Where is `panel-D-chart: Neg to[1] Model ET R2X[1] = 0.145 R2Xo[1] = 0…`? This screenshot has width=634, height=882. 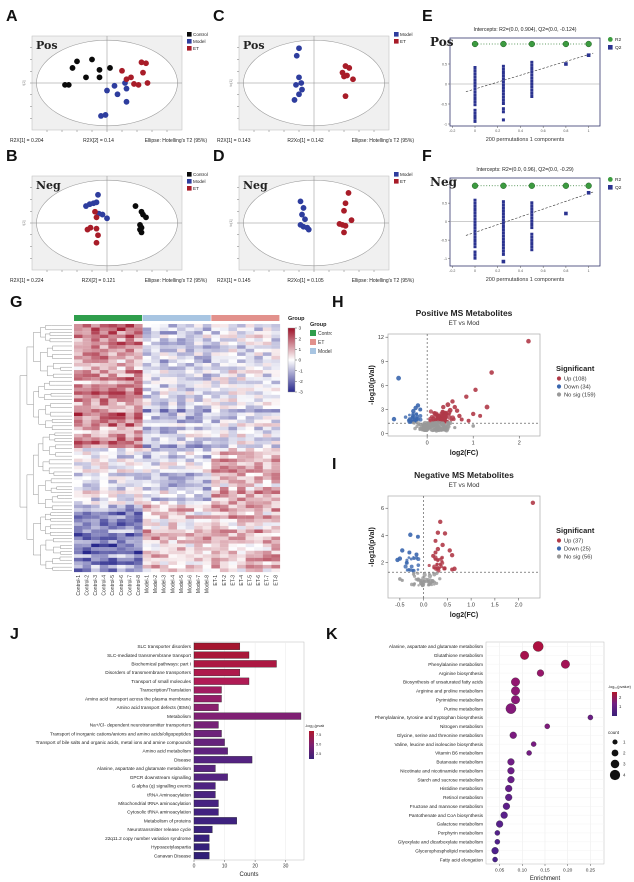 panel-D-chart: Neg to[1] Model ET R2X[1] = 0.145 R2Xo[1] = 0… is located at coordinates (316, 228).